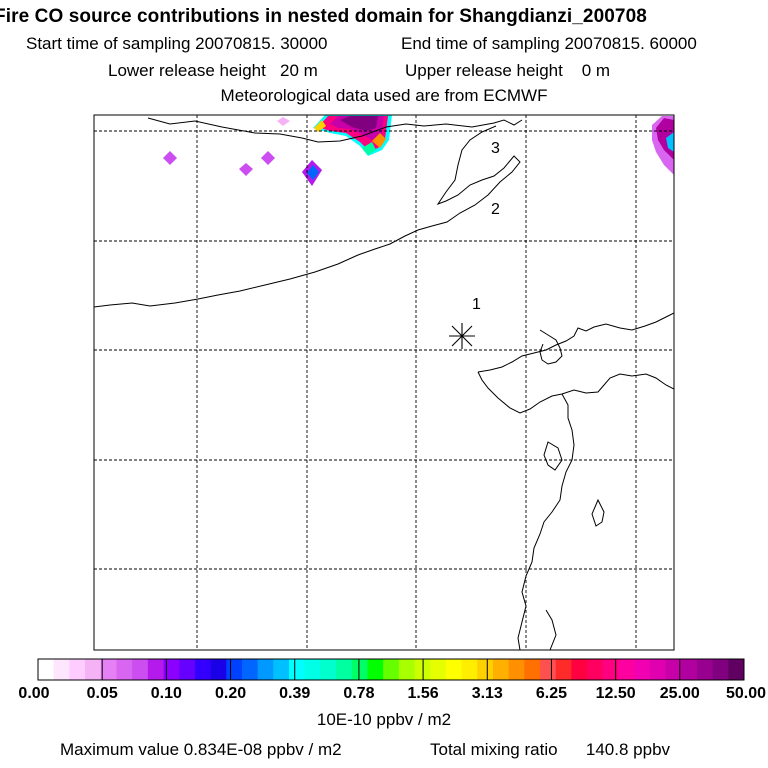  I want to click on colorbar-tick-label: 0.39, so click(294, 693).